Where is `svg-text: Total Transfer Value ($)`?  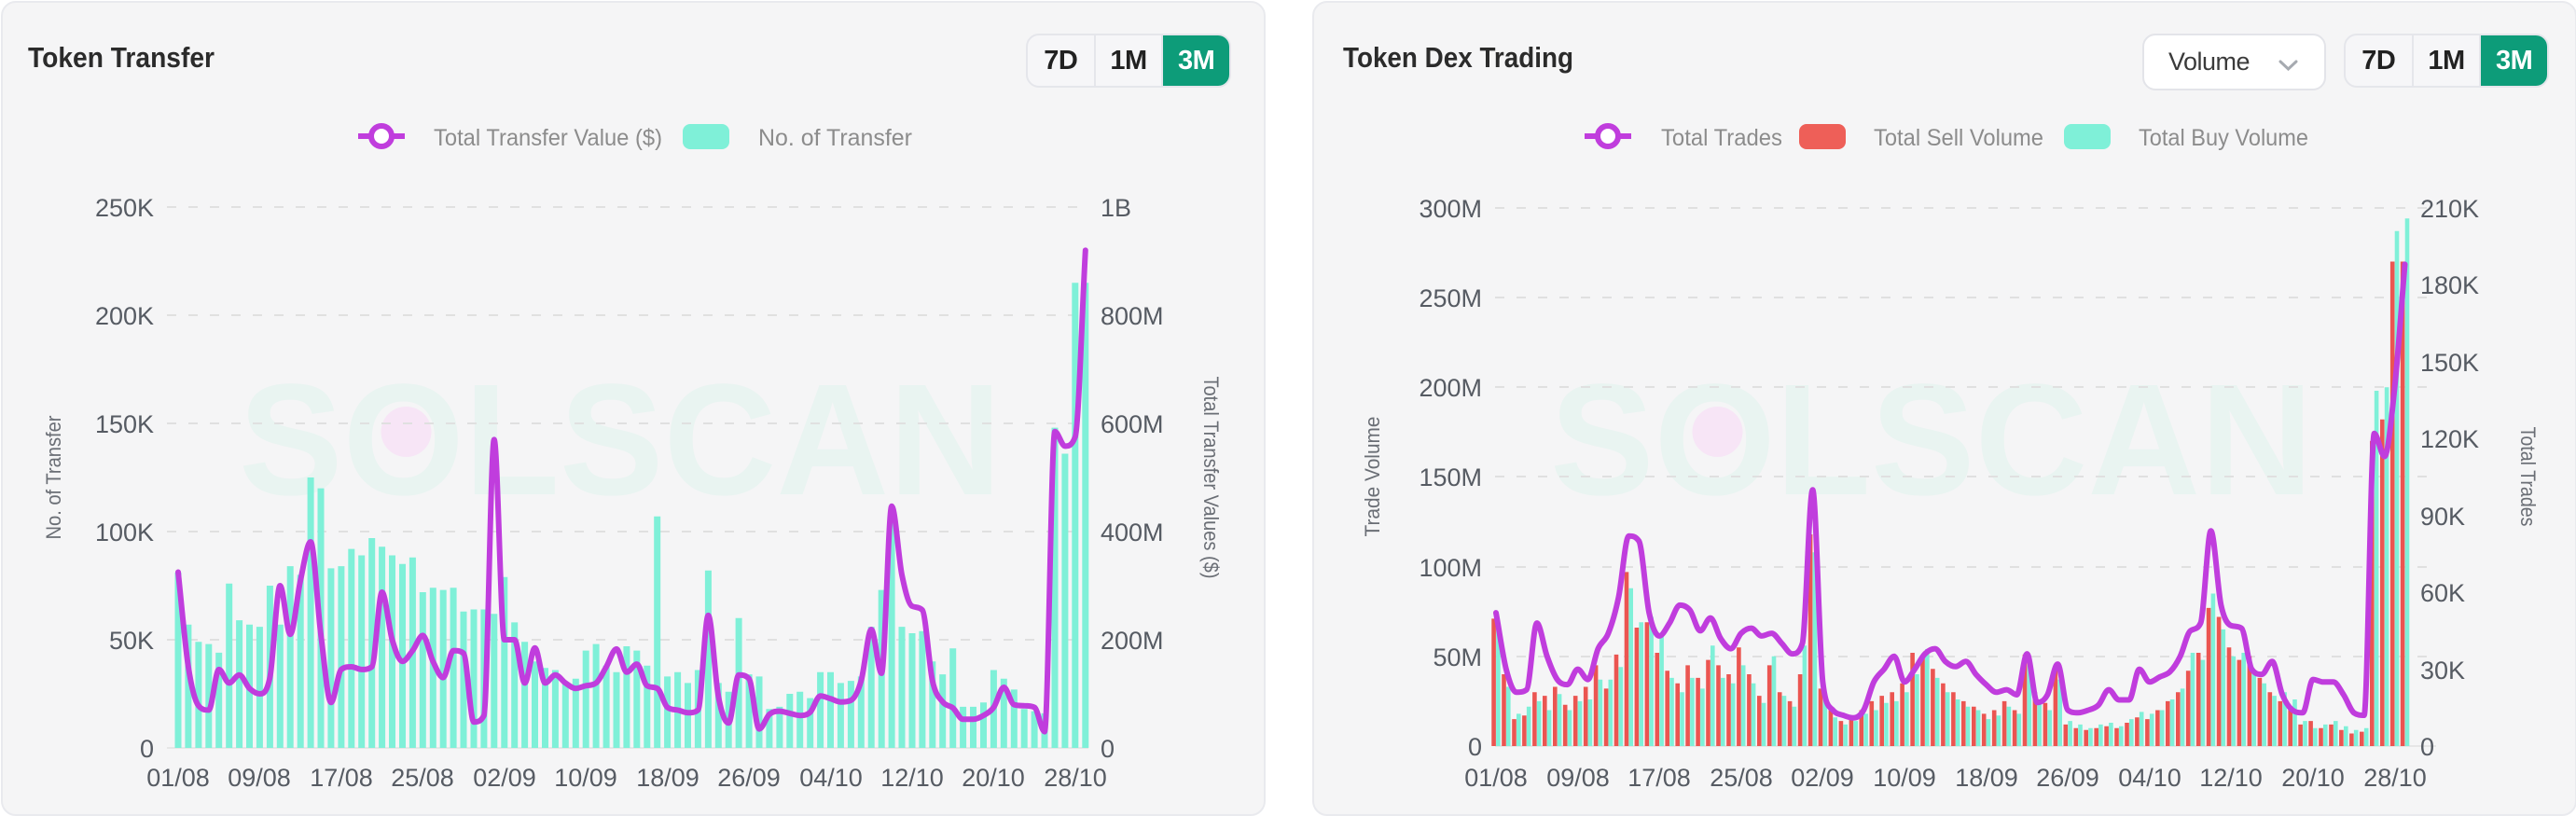
svg-text: Total Transfer Value ($) is located at coordinates (548, 138).